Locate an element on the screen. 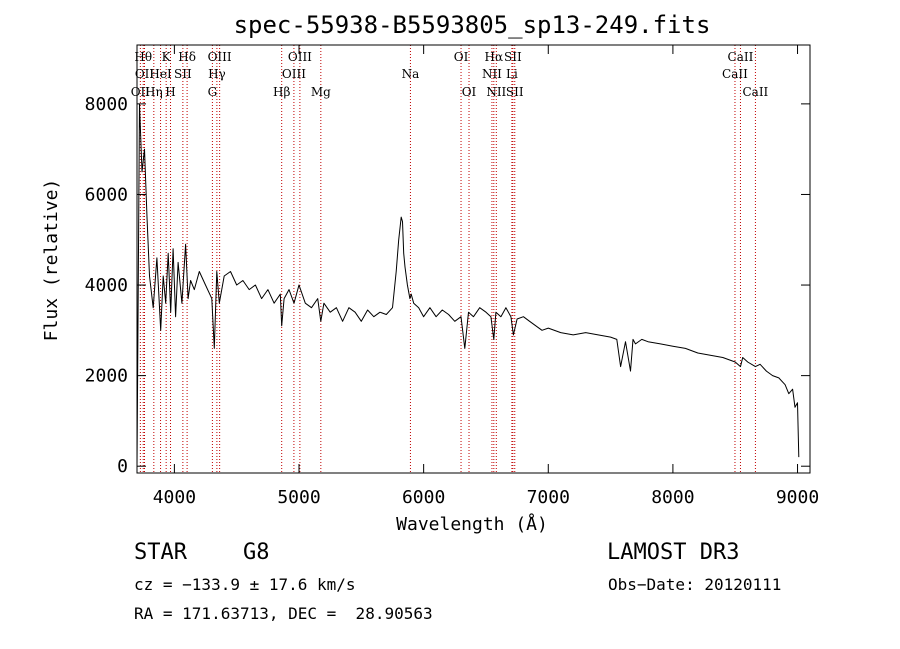  line-marker-label: Na is located at coordinates (411, 74).